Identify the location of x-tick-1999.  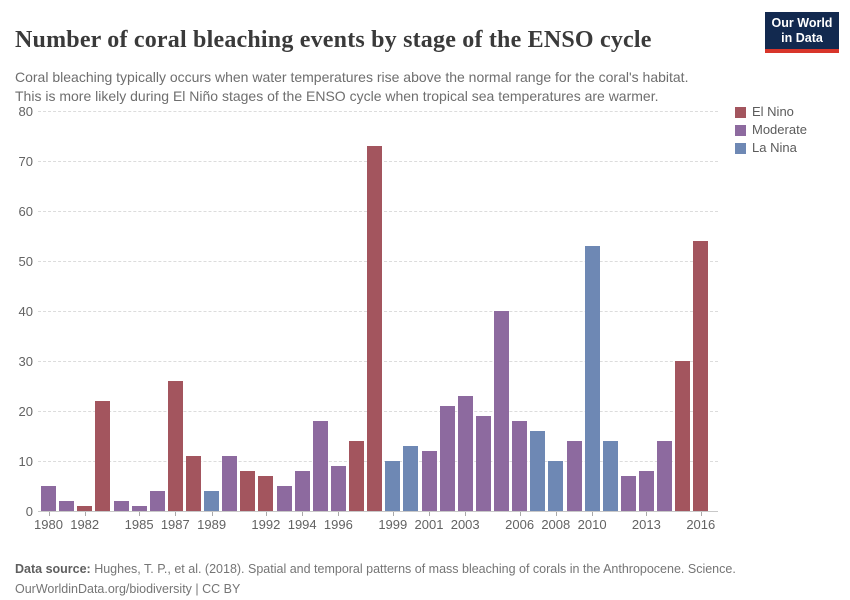
(393, 514).